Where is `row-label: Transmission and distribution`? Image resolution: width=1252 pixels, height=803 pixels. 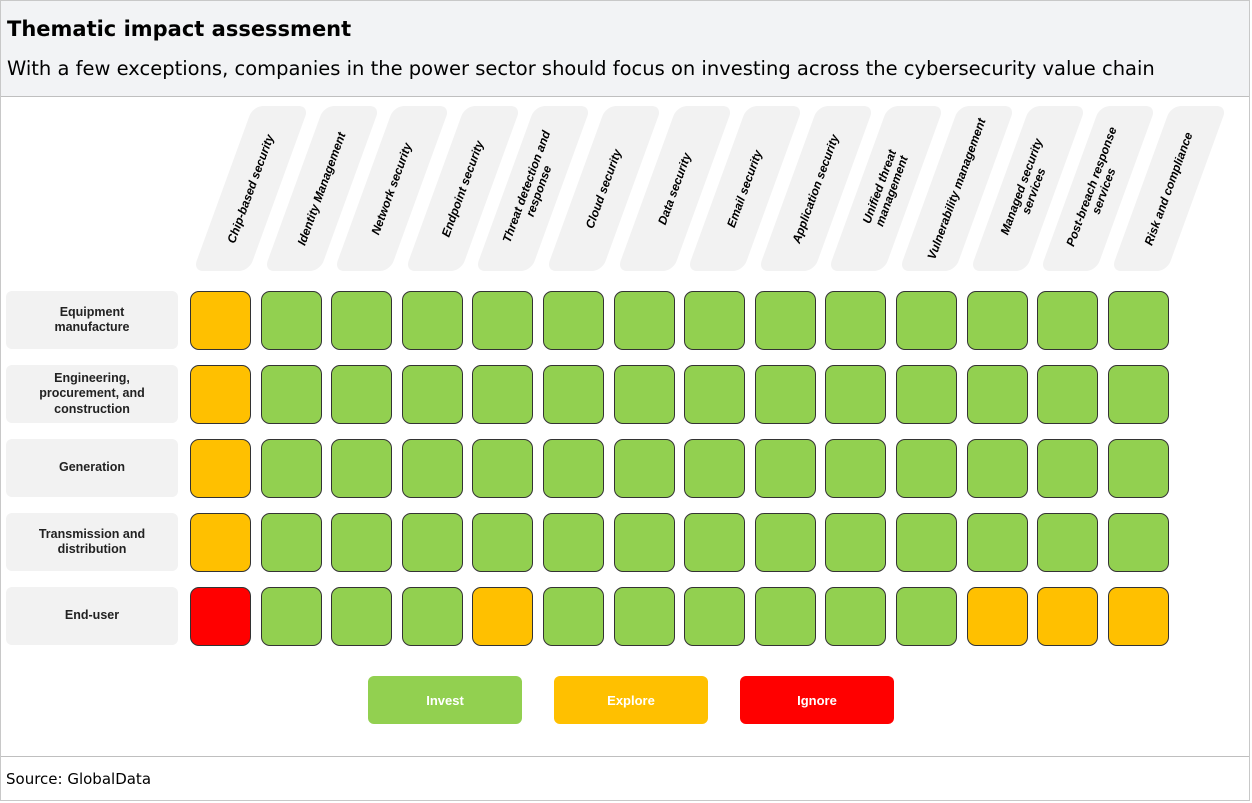
row-label: Transmission and distribution is located at coordinates (92, 542).